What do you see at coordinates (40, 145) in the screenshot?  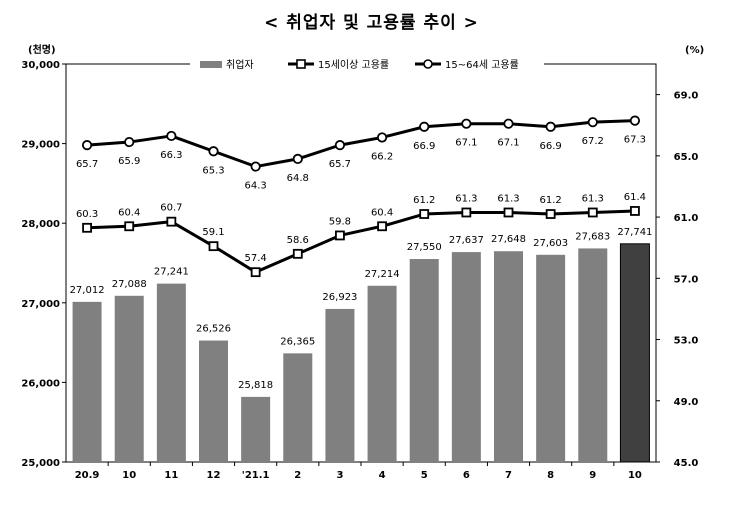 I see `left-tick-label: 29,000` at bounding box center [40, 145].